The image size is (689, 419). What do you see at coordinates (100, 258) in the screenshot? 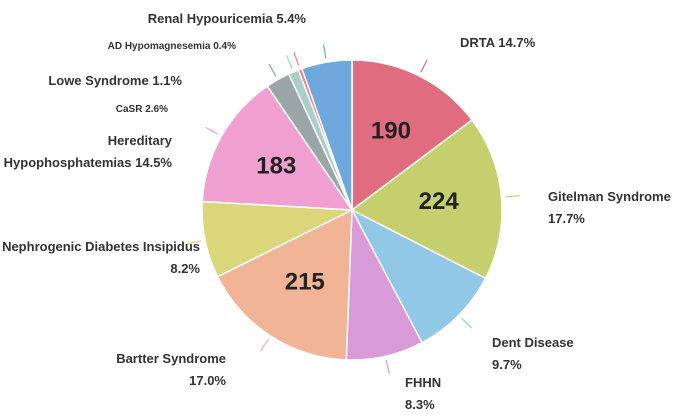
I see `slice-label: Nephrogenic Diabetes Insipidus 8.2%` at bounding box center [100, 258].